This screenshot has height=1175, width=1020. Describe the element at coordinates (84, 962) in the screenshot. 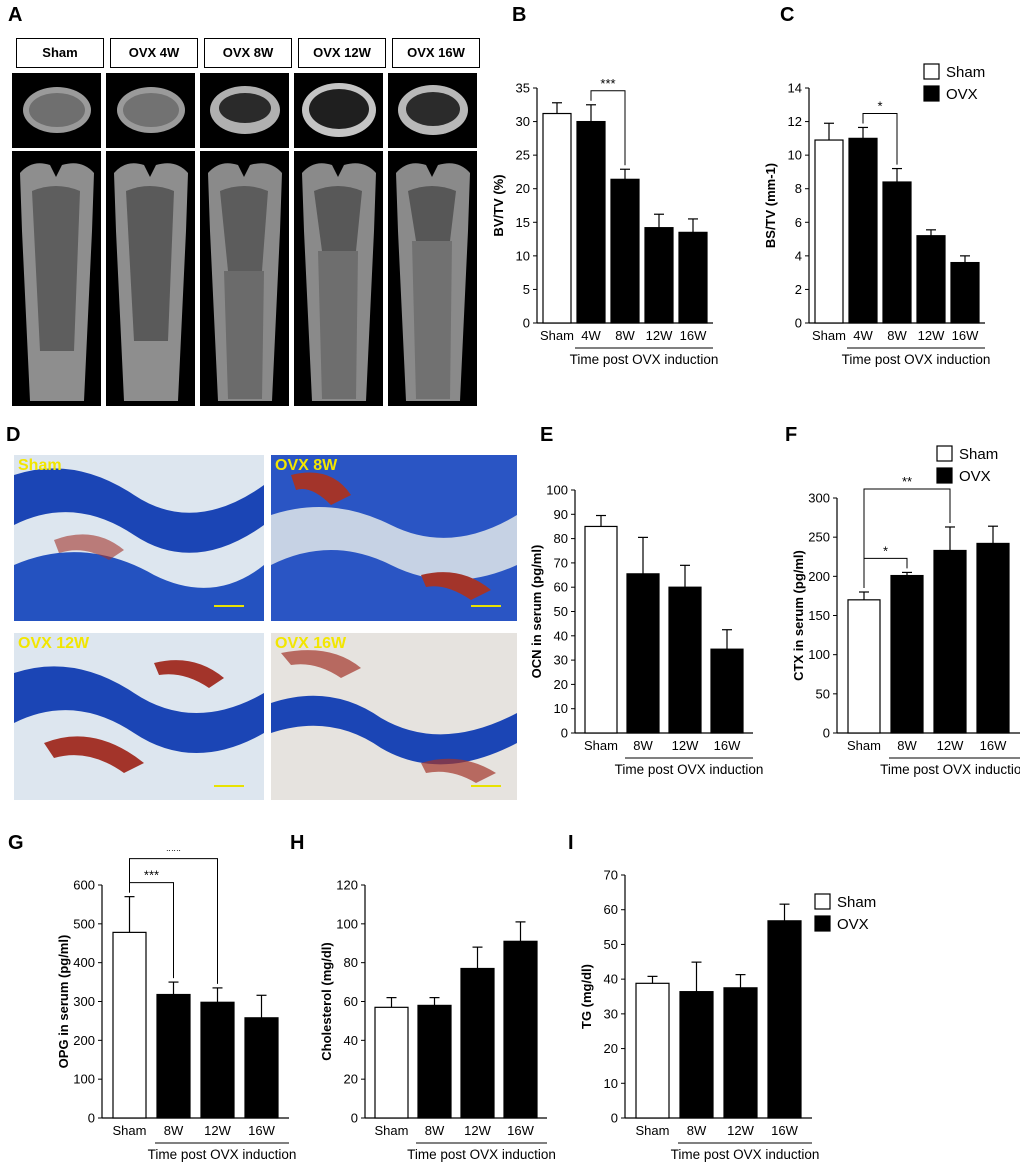

I see `y-tick-label: 400` at that location.